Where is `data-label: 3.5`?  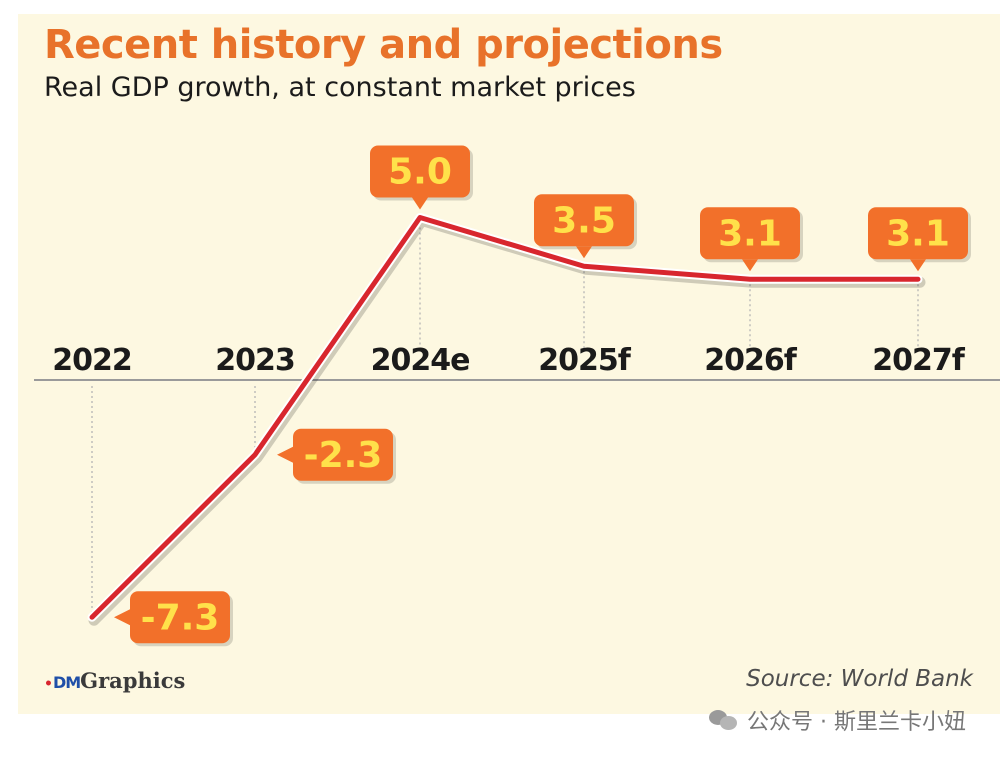
data-label: 3.5 is located at coordinates (584, 220).